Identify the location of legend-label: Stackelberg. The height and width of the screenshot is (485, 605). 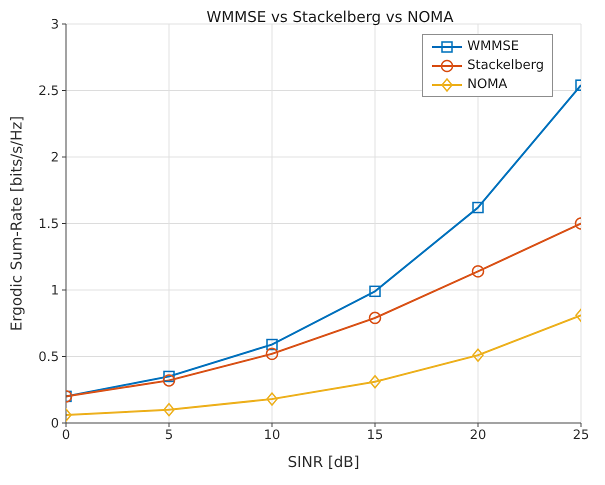
(505, 66).